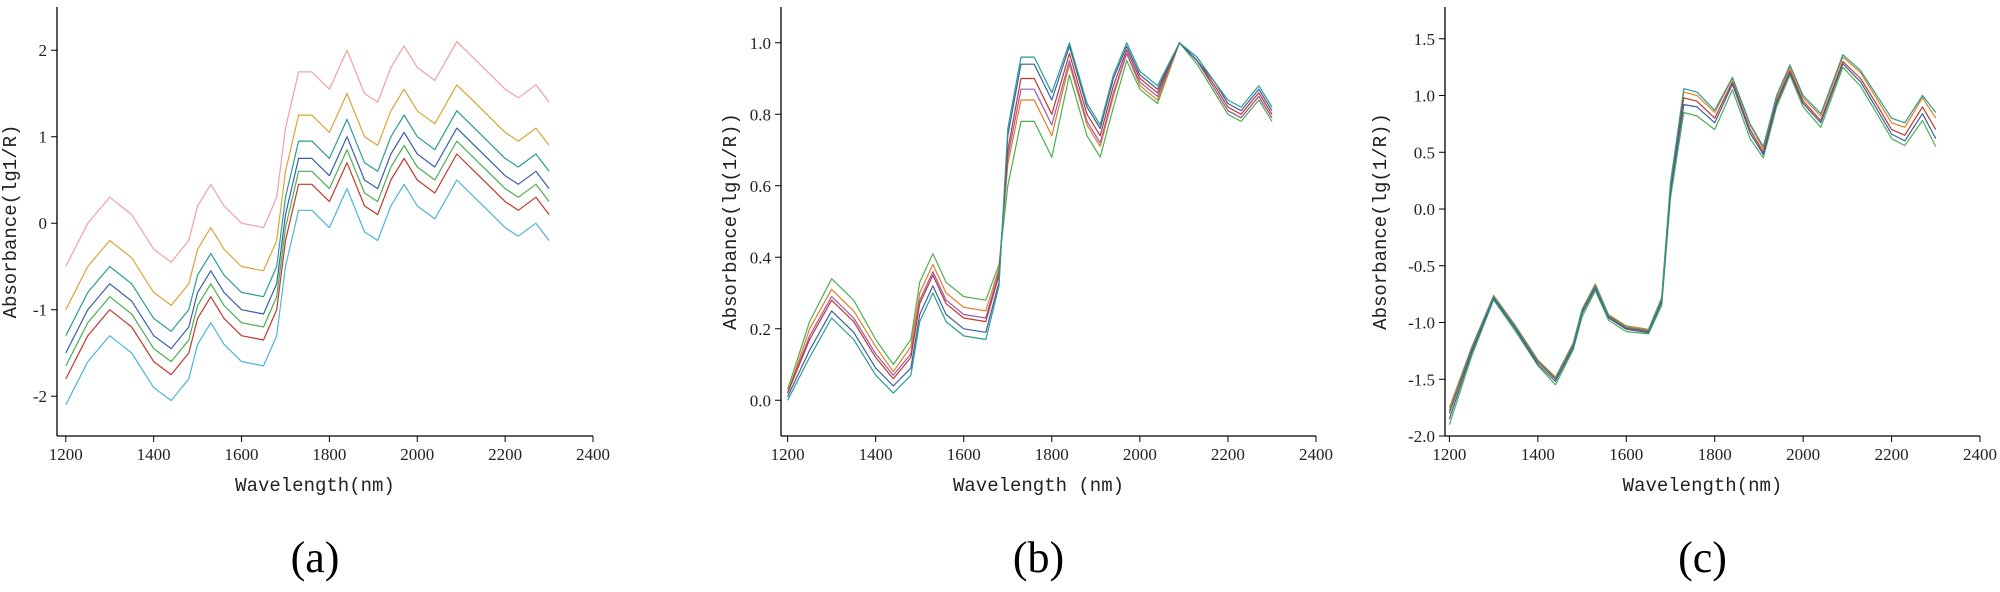  Describe the element at coordinates (1421, 436) in the screenshot. I see `y-tick-label: -2.0` at that location.